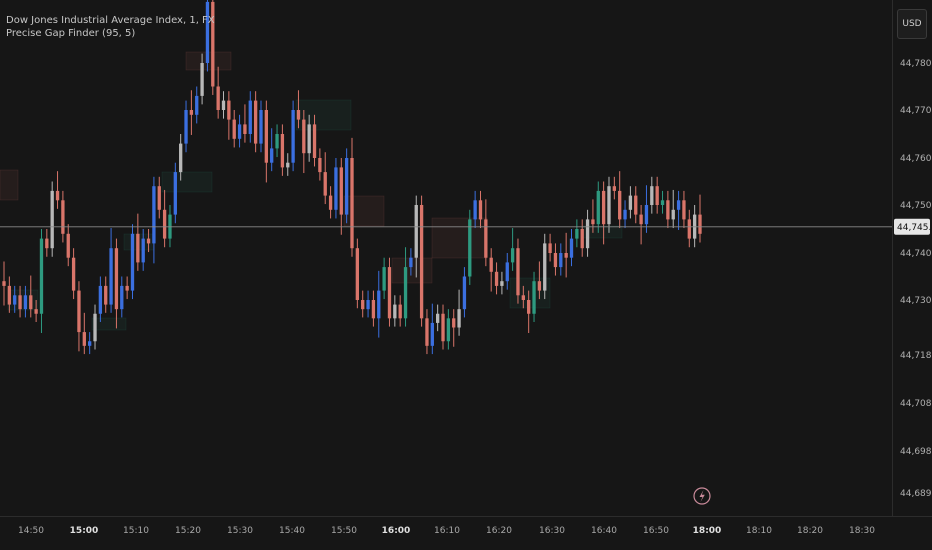 Image resolution: width=932 pixels, height=550 pixels. Describe the element at coordinates (912, 24) in the screenshot. I see `currency-button: USD` at that location.